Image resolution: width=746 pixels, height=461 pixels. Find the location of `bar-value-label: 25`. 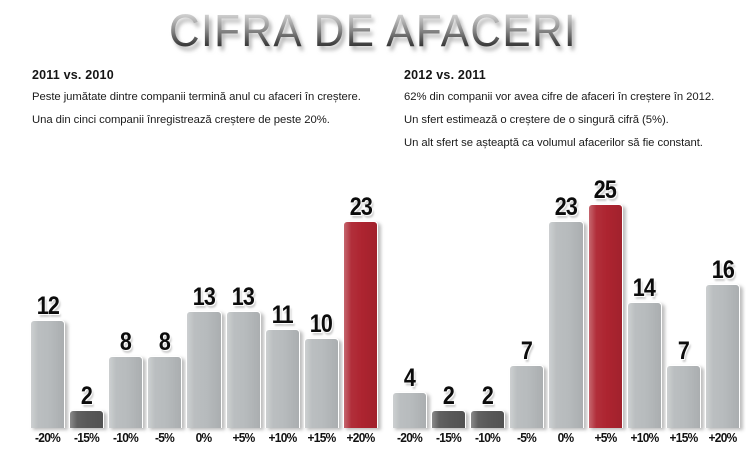

bar-value-label: 25 is located at coordinates (605, 190).